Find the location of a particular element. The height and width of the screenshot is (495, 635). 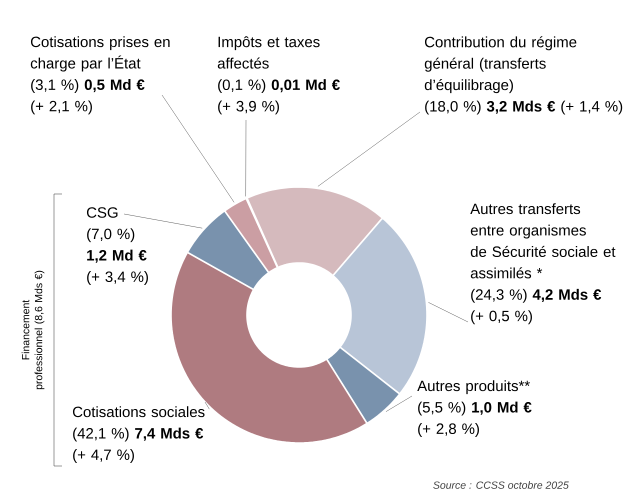

slice-label: Impôts et taxes affectés is located at coordinates (269, 52).